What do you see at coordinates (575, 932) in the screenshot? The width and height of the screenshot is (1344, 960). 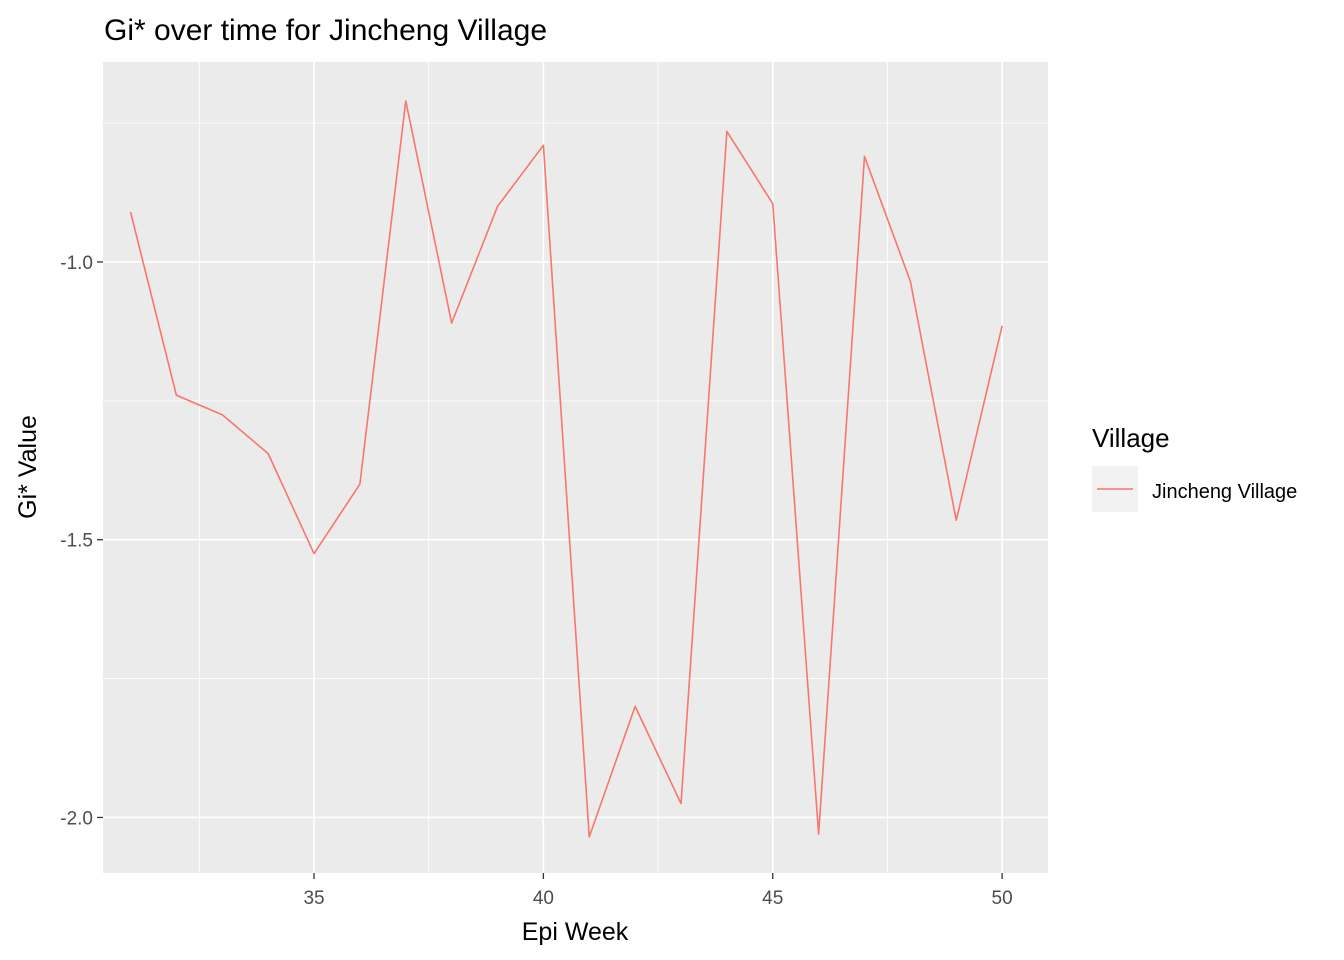 I see `x-axis-title: Epi Week` at bounding box center [575, 932].